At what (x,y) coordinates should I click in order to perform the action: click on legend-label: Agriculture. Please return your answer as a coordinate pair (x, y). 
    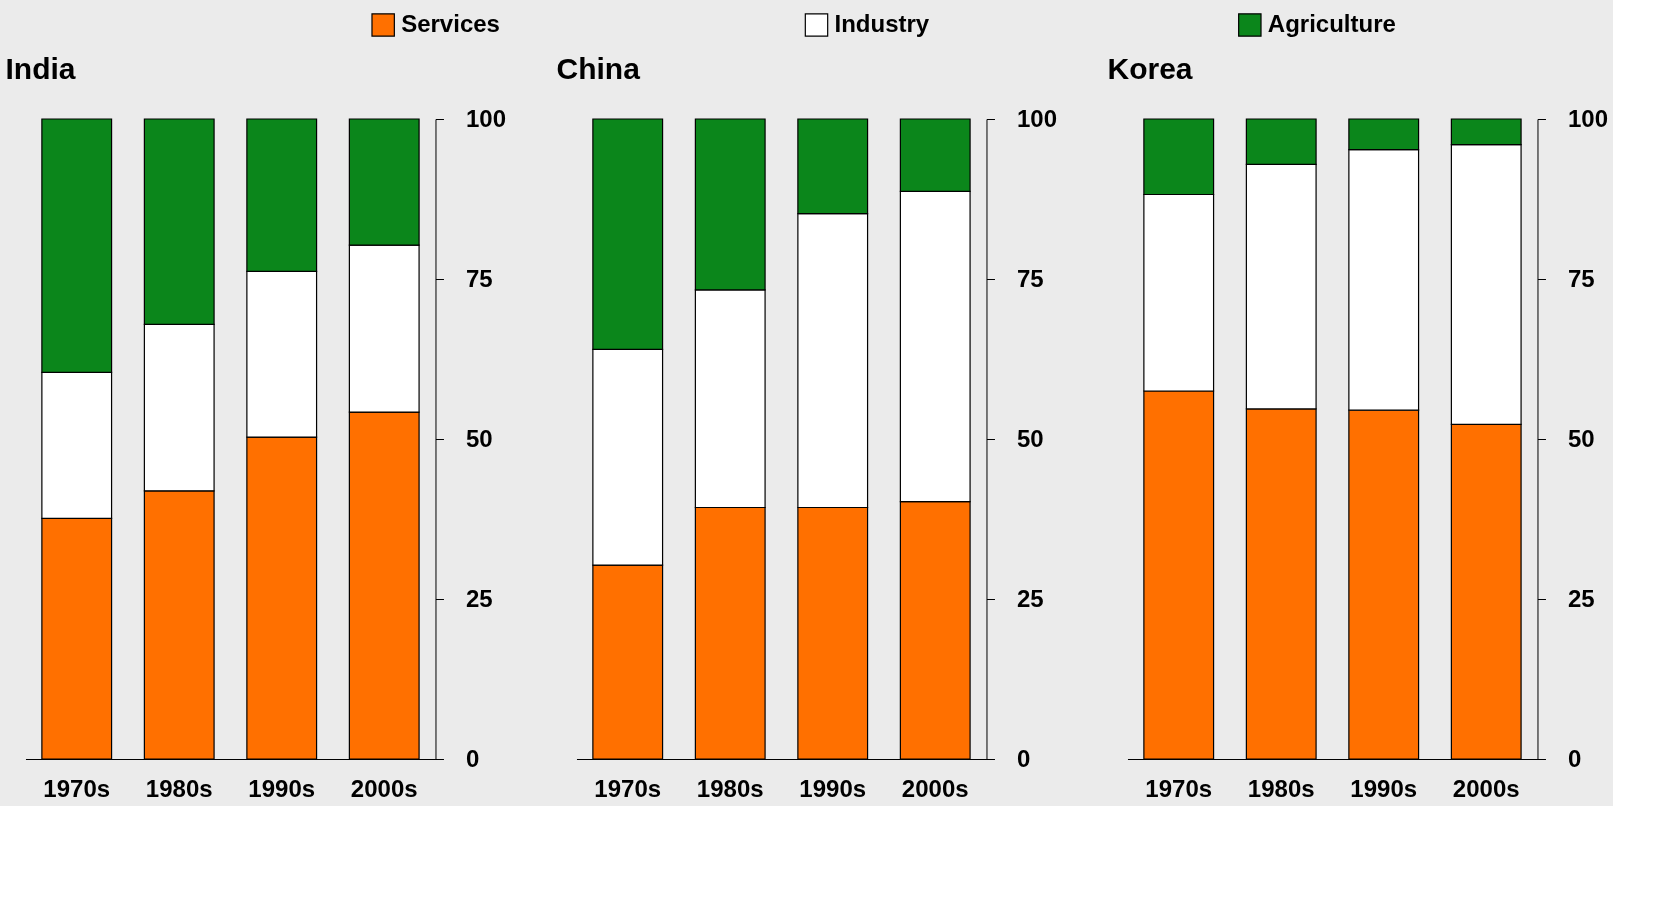
    Looking at the image, I should click on (1331, 23).